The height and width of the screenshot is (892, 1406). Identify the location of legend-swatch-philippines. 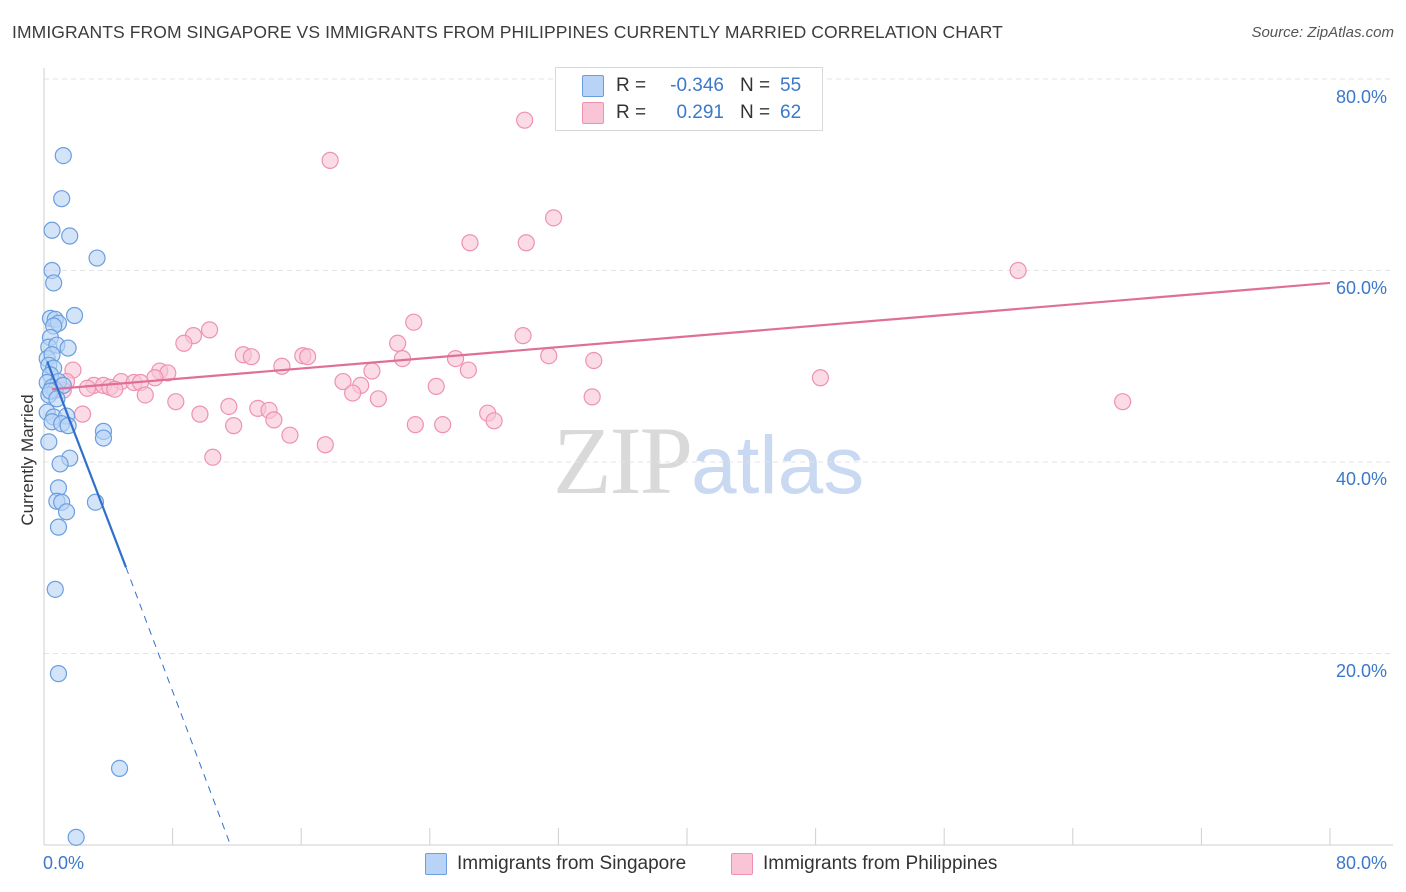
(593, 113).